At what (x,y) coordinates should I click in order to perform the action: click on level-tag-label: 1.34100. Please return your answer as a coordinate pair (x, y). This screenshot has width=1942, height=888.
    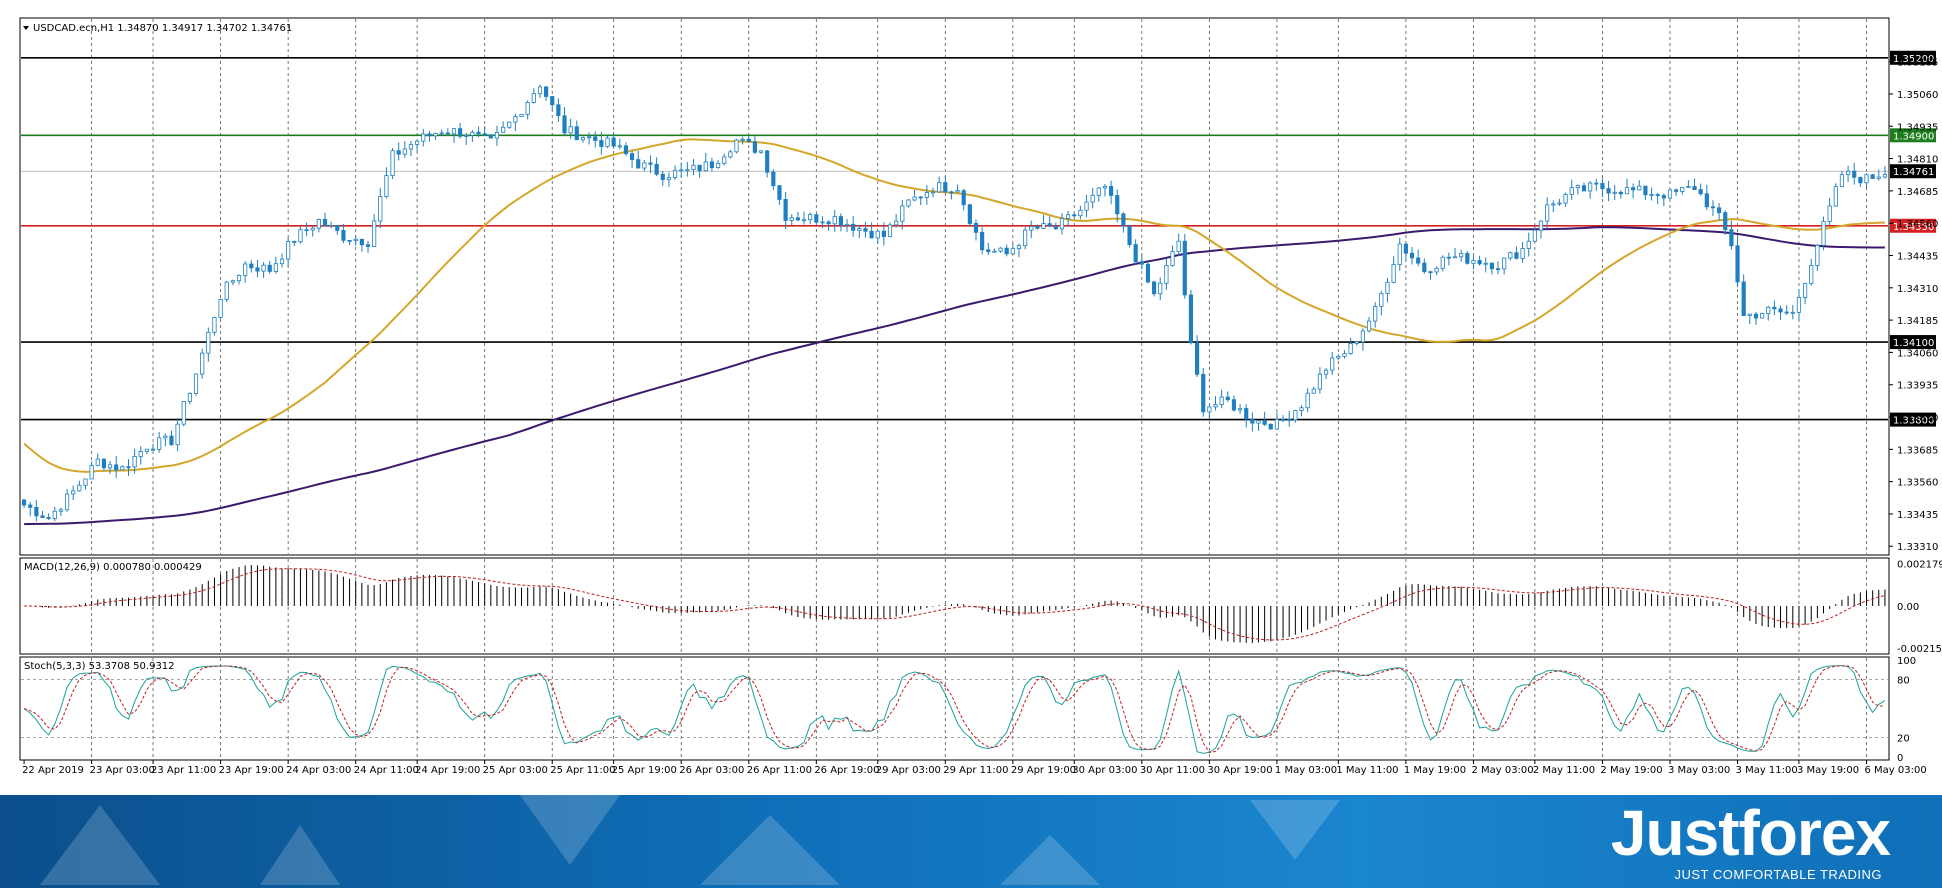
    Looking at the image, I should click on (1913, 343).